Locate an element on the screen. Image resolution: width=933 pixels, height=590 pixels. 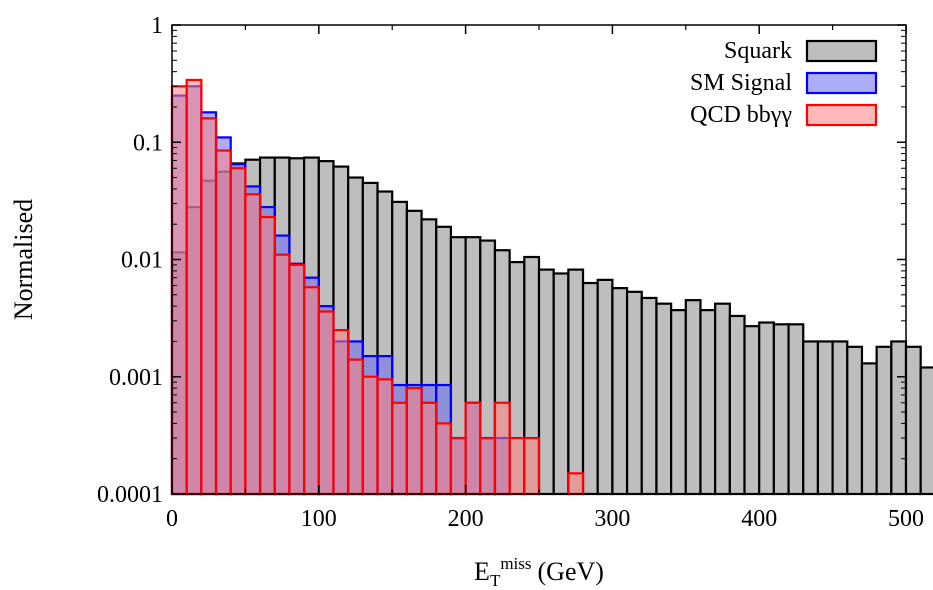
legend-item-2: QCD bbγγ is located at coordinates (784, 115).